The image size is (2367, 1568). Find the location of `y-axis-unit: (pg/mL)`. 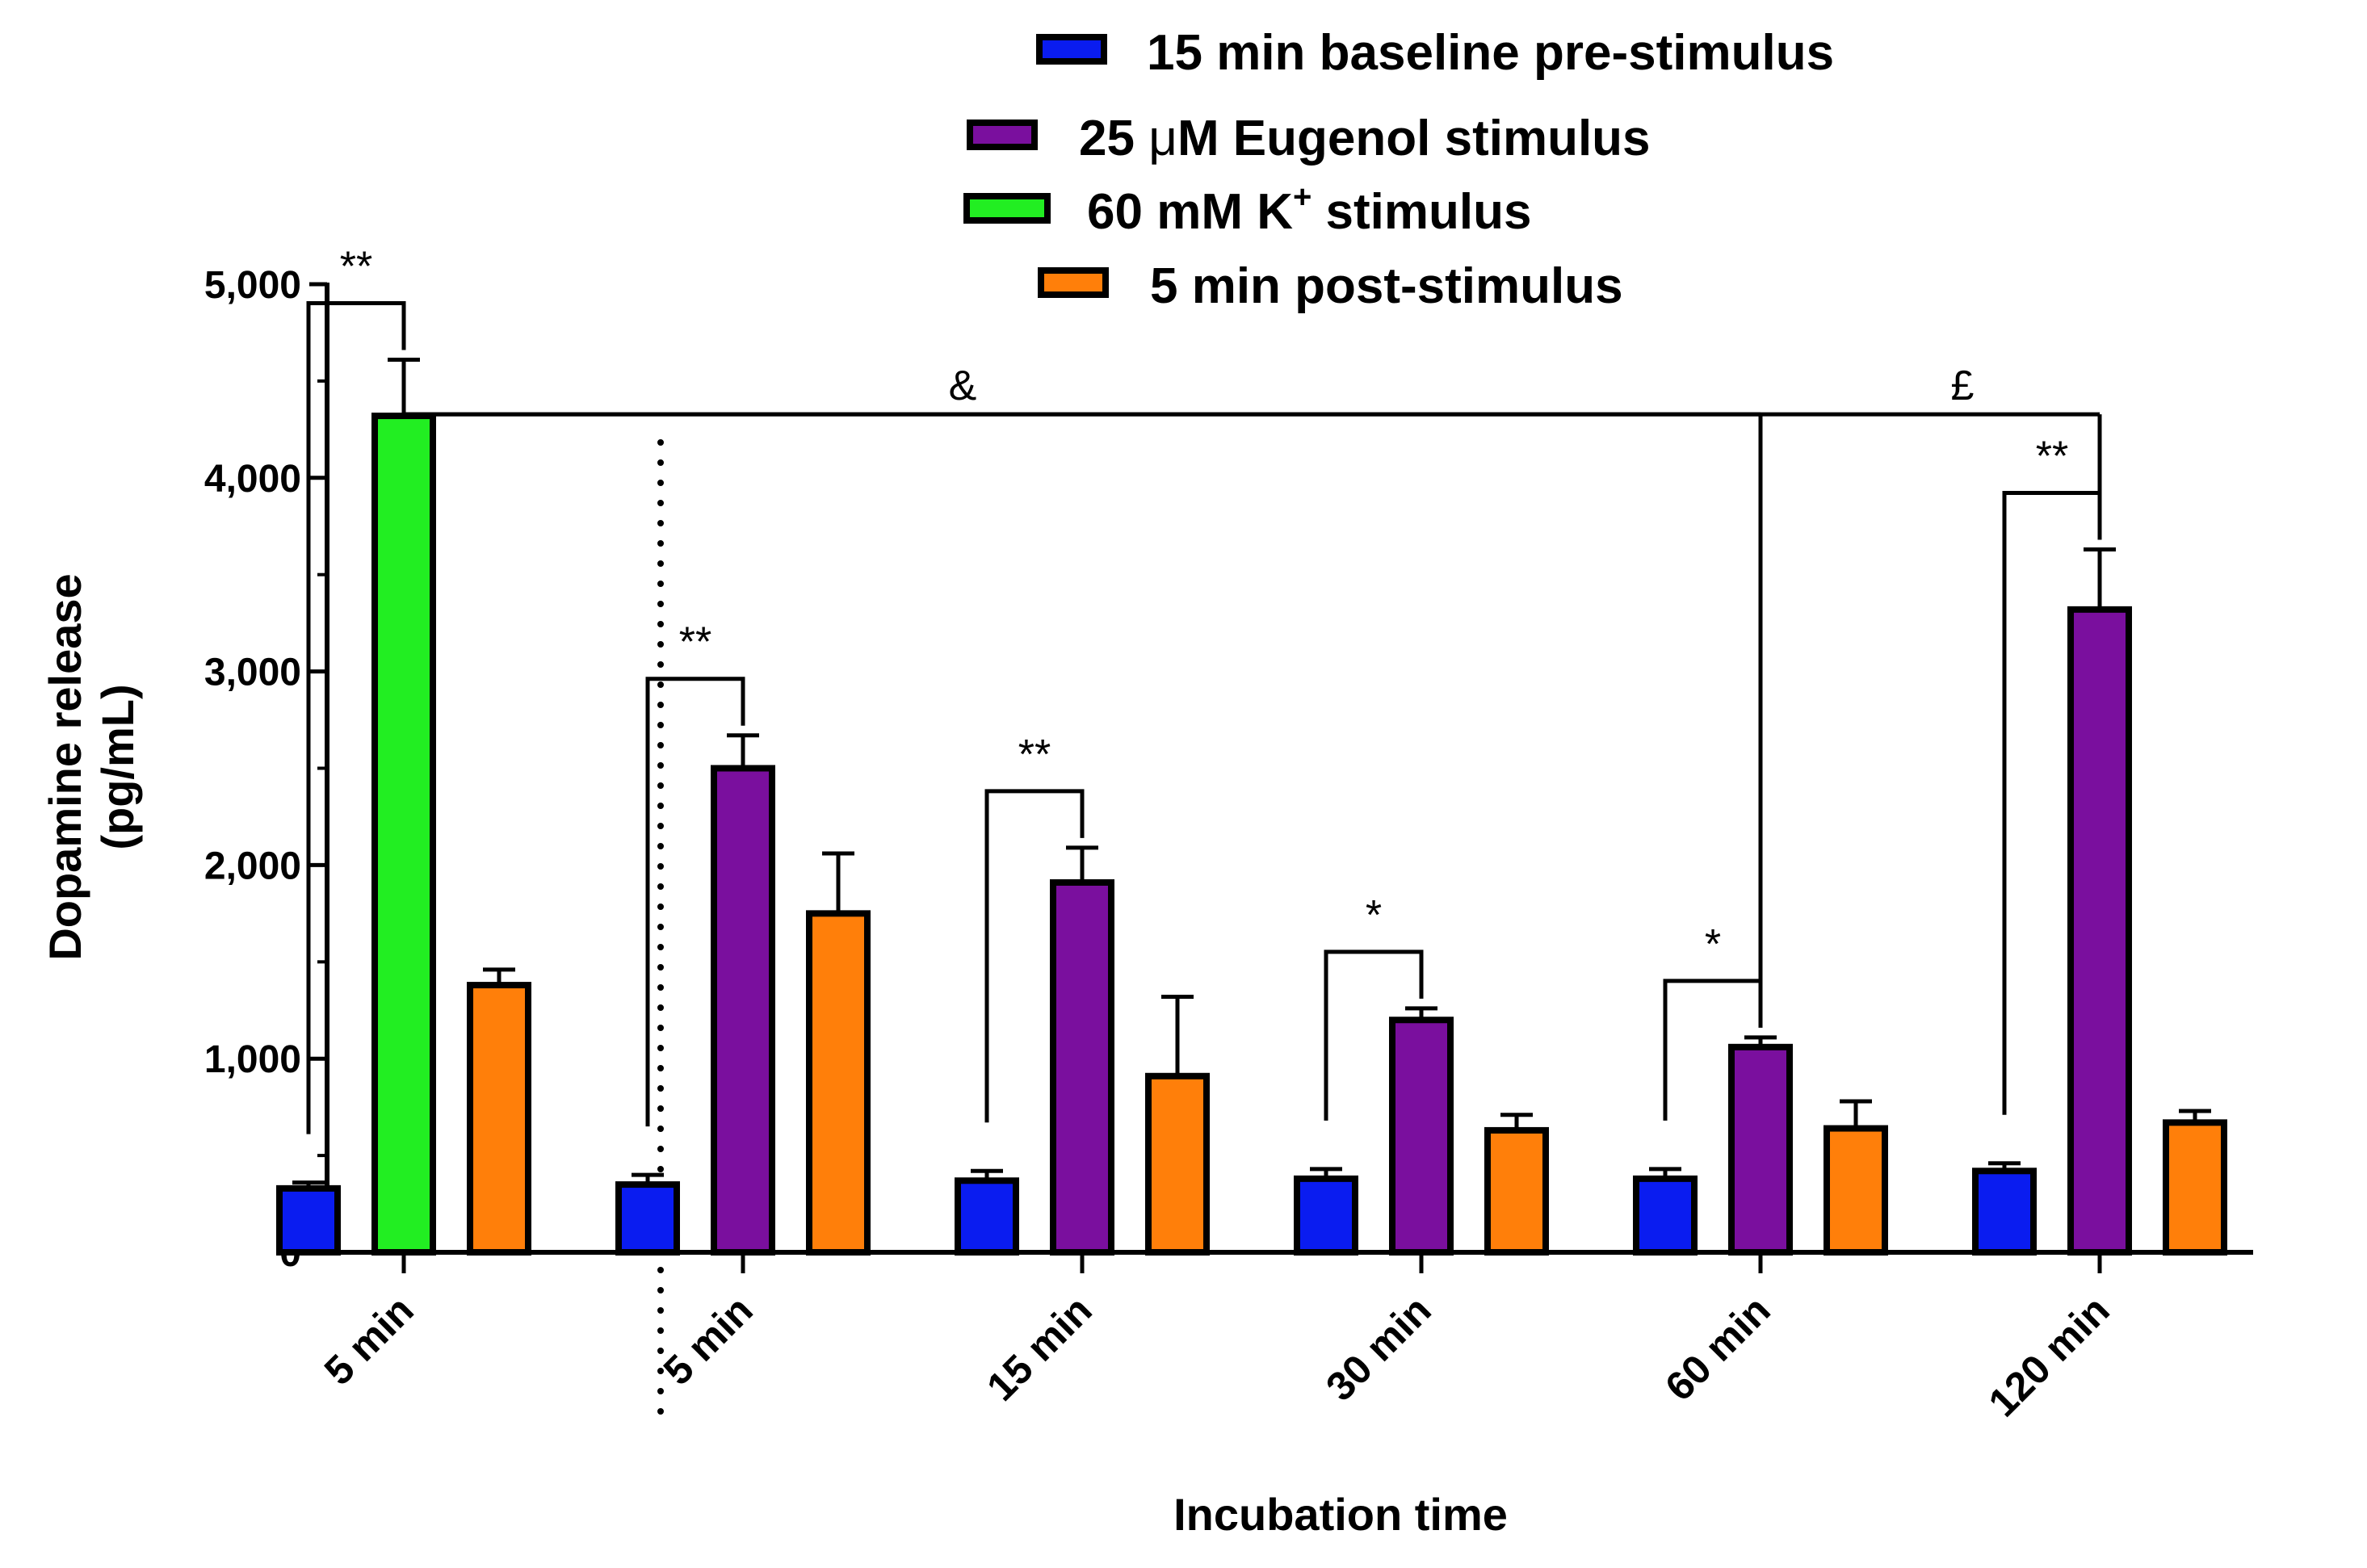

y-axis-unit: (pg/mL) is located at coordinates (117, 766).